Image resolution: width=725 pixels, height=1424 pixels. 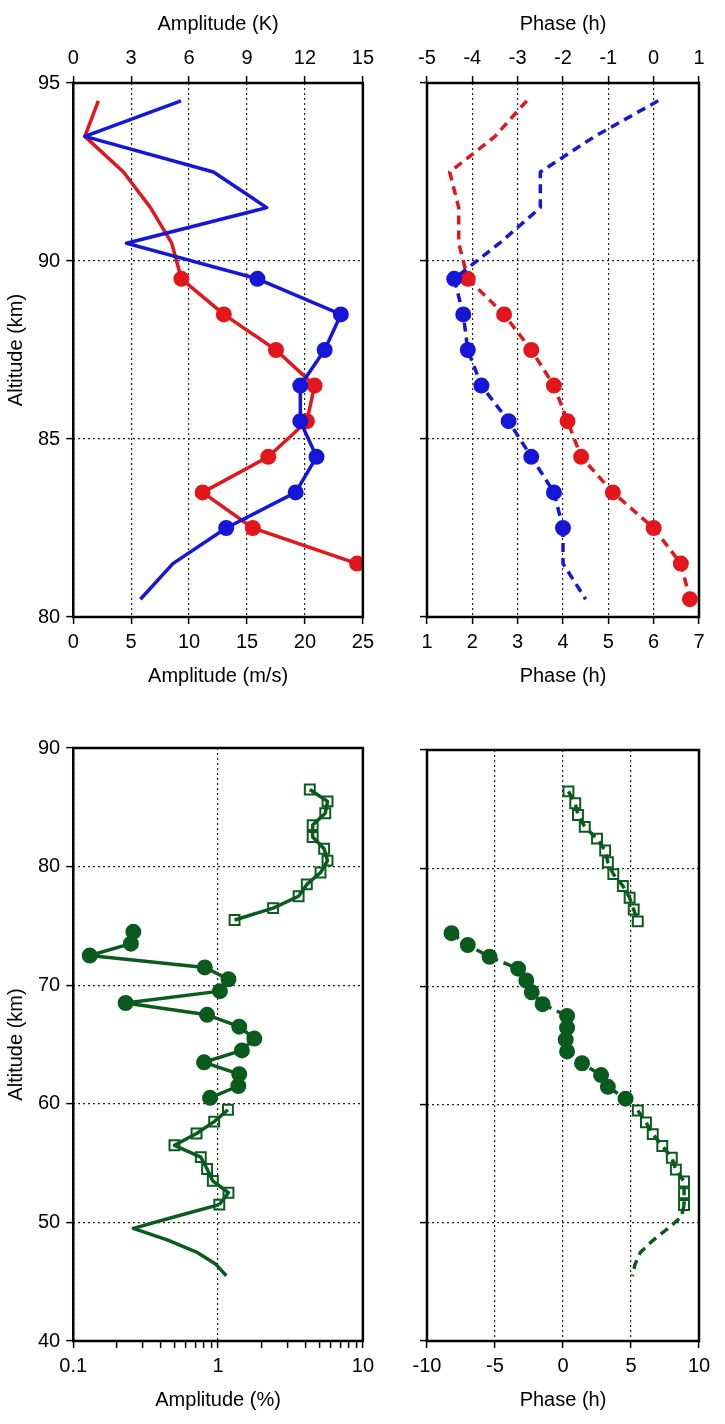 What do you see at coordinates (73, 1364) in the screenshot?
I see `x-tick-label: 0.1` at bounding box center [73, 1364].